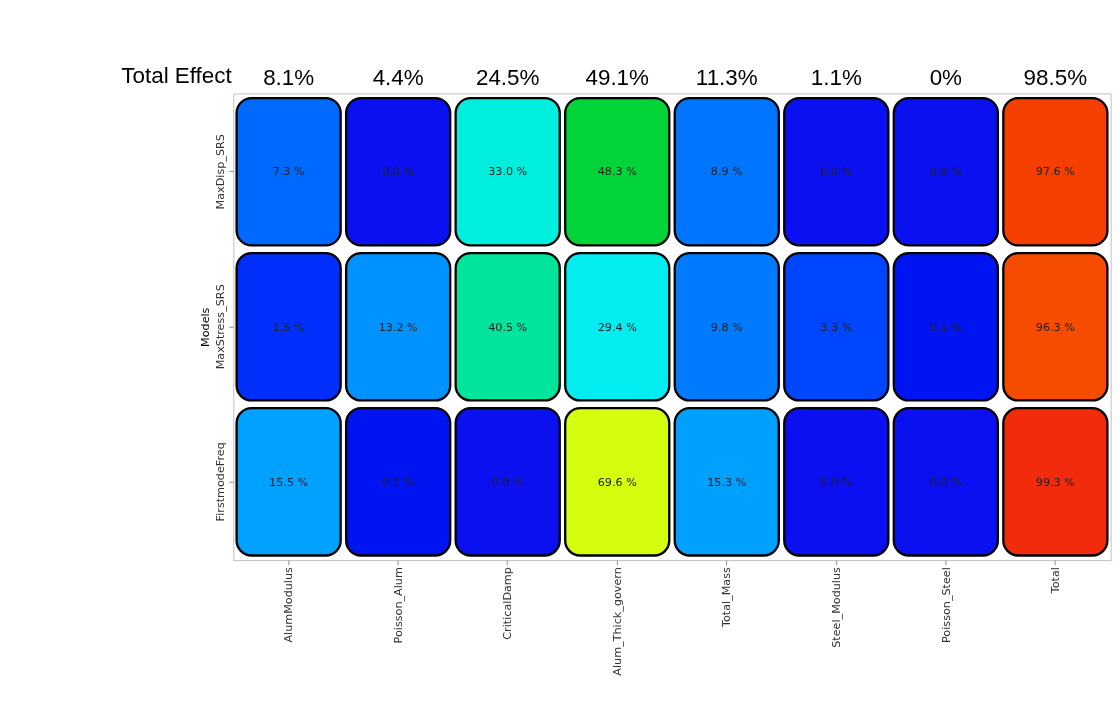  What do you see at coordinates (508, 172) in the screenshot?
I see `data-label: 33.0 %` at bounding box center [508, 172].